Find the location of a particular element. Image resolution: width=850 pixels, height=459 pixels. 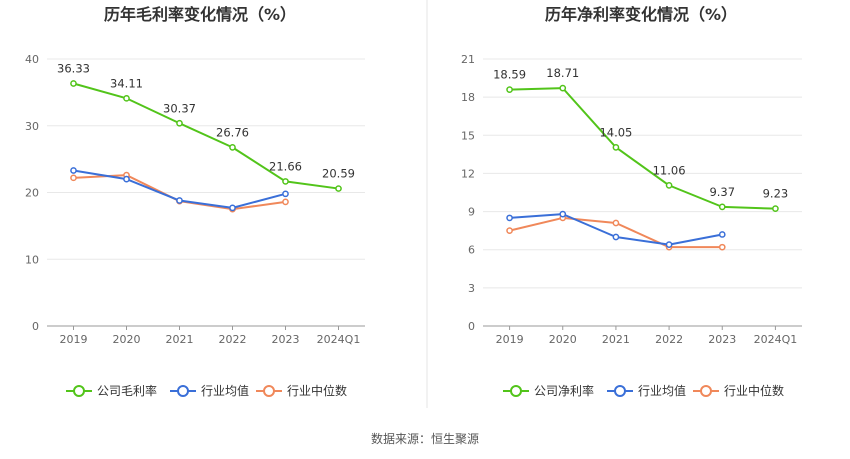

y-tick-label: 12 is located at coordinates (468, 173).